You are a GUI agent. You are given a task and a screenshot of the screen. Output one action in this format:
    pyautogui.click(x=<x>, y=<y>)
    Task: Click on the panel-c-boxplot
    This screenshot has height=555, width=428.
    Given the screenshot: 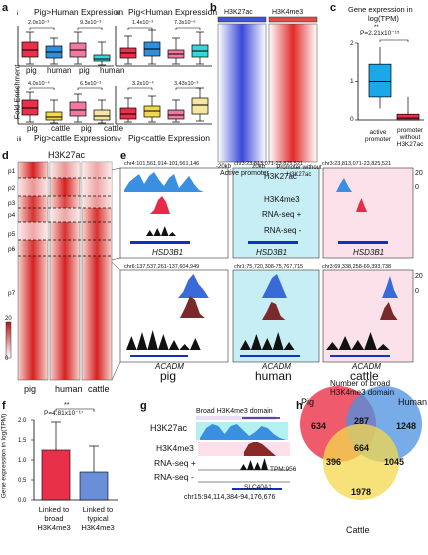 What is the action you would take?
    pyautogui.click(x=389, y=80)
    